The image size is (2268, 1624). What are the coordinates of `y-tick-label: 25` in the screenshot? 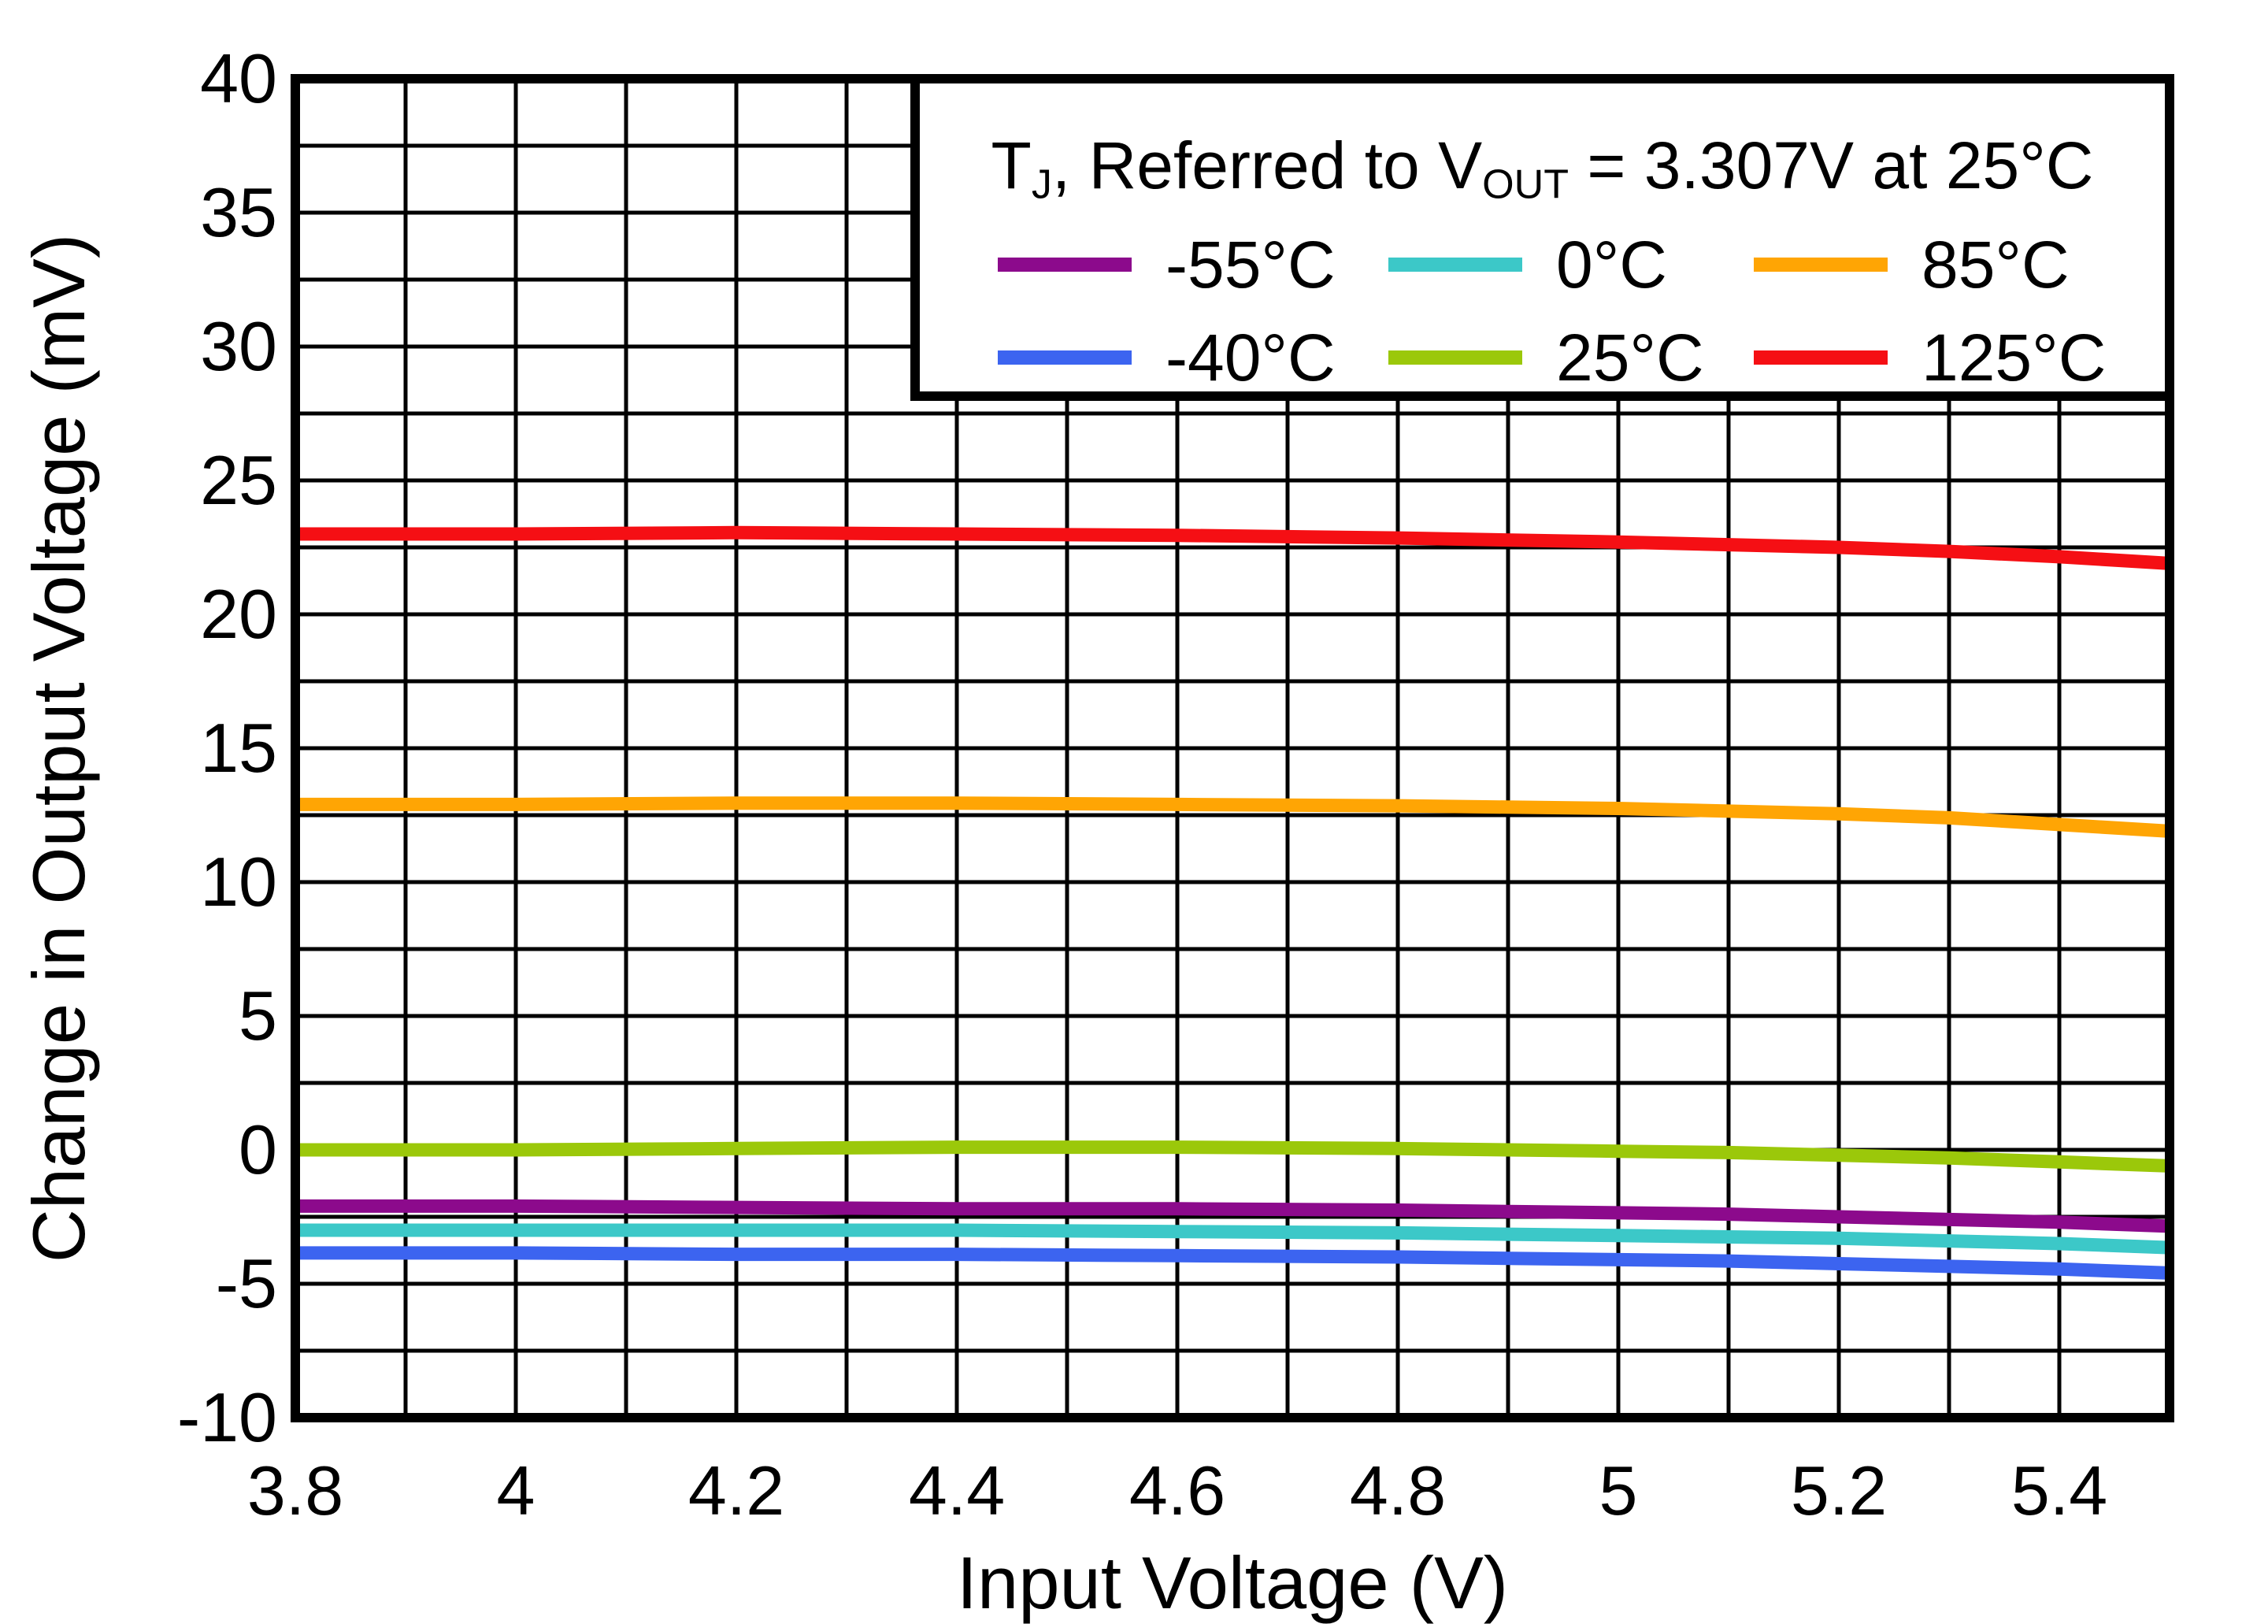 It's located at (238, 480).